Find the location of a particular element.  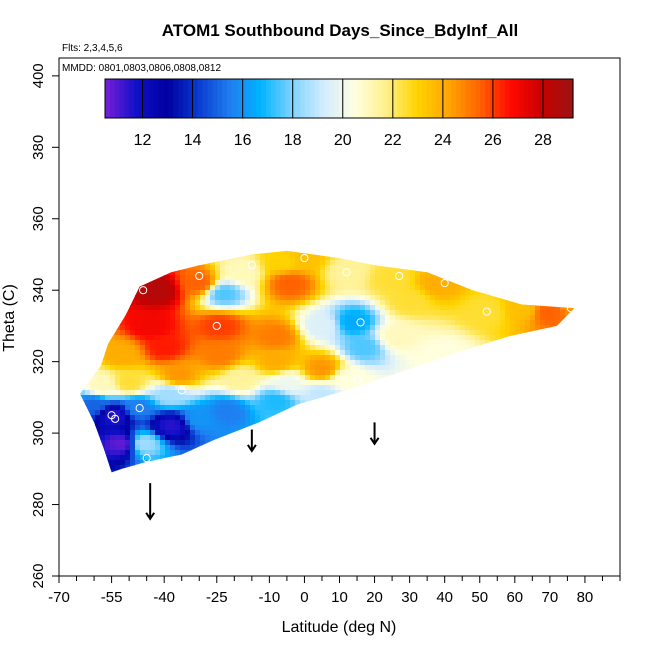

colorbar-tick-label: 14 is located at coordinates (193, 140).